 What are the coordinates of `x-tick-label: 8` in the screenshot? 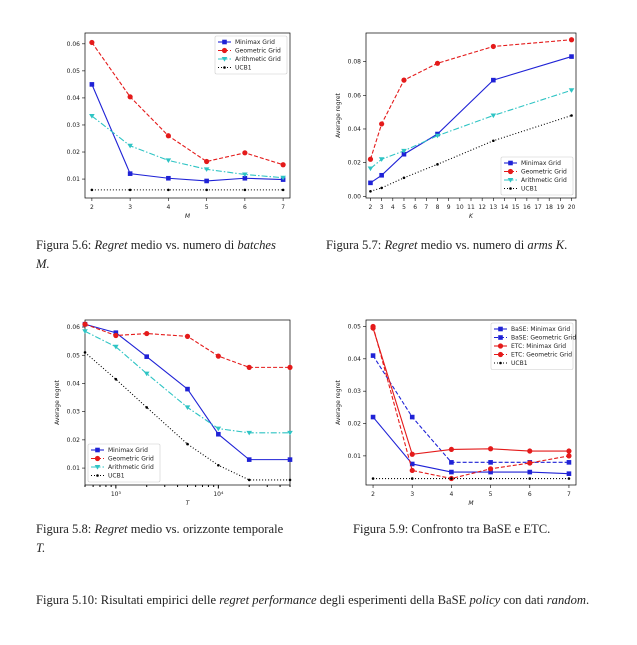 It's located at (438, 207).